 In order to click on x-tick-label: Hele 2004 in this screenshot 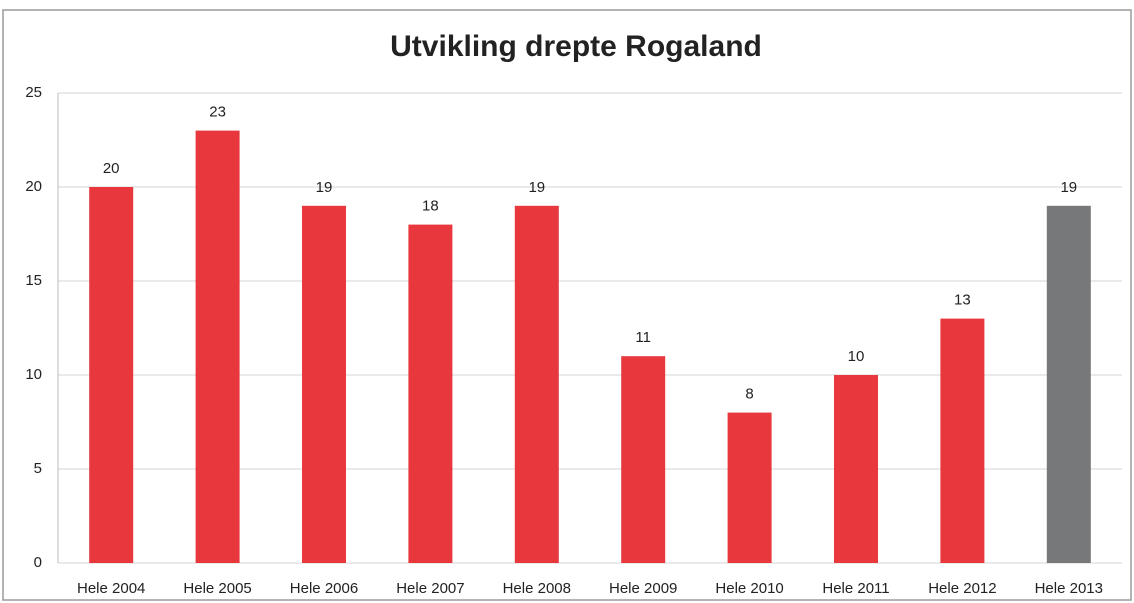, I will do `click(111, 588)`.